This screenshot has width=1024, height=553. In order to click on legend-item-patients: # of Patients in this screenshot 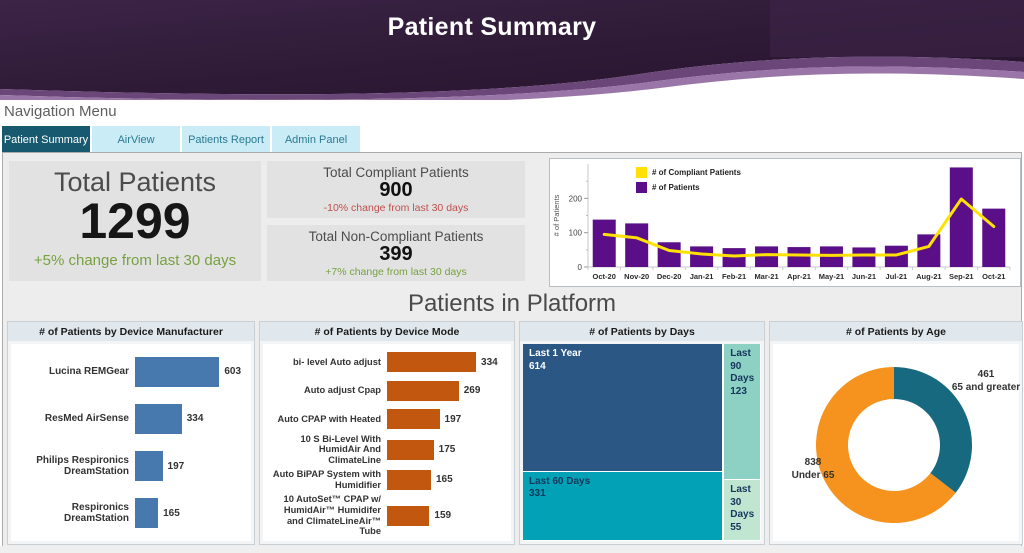, I will do `click(688, 187)`.